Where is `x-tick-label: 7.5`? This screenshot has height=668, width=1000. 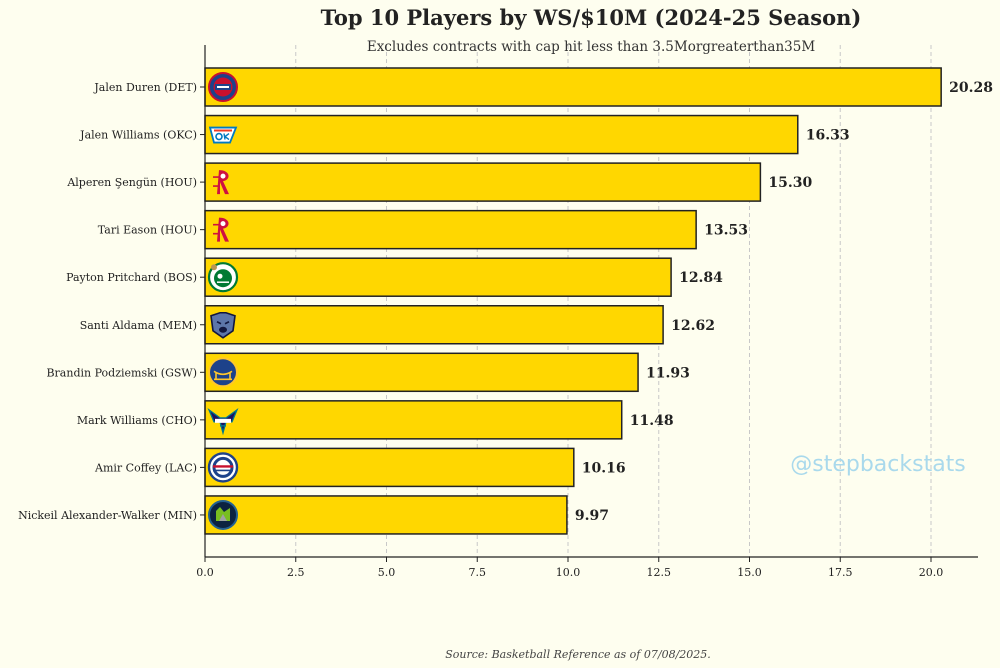
x-tick-label: 7.5 is located at coordinates (478, 572).